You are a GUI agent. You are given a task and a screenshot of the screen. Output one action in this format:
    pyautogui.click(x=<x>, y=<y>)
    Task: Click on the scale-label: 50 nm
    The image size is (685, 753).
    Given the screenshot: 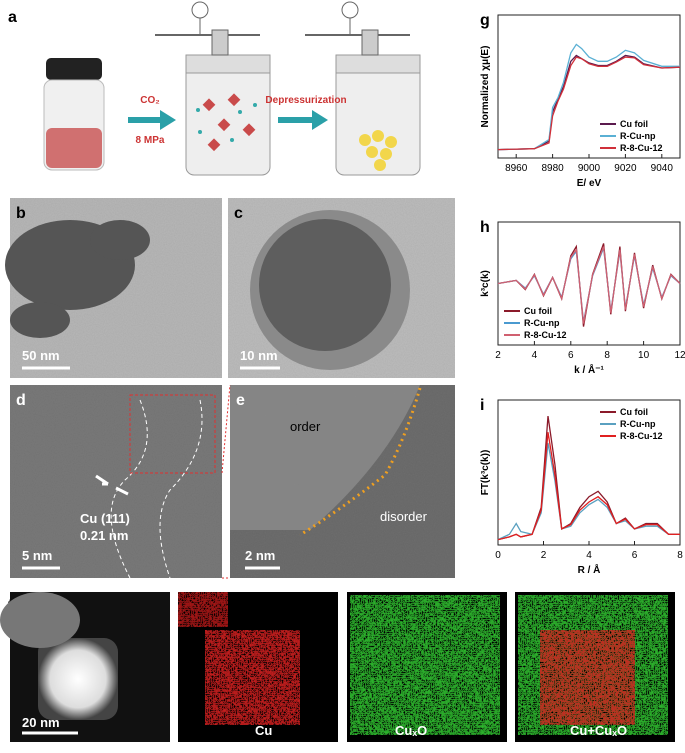 What is the action you would take?
    pyautogui.click(x=41, y=355)
    